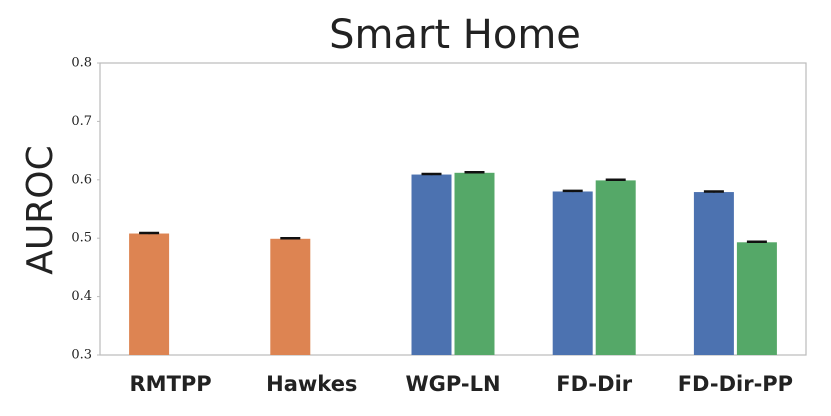 This screenshot has width=831, height=416. What do you see at coordinates (455, 35) in the screenshot?
I see `chart-title: Smart Home` at bounding box center [455, 35].